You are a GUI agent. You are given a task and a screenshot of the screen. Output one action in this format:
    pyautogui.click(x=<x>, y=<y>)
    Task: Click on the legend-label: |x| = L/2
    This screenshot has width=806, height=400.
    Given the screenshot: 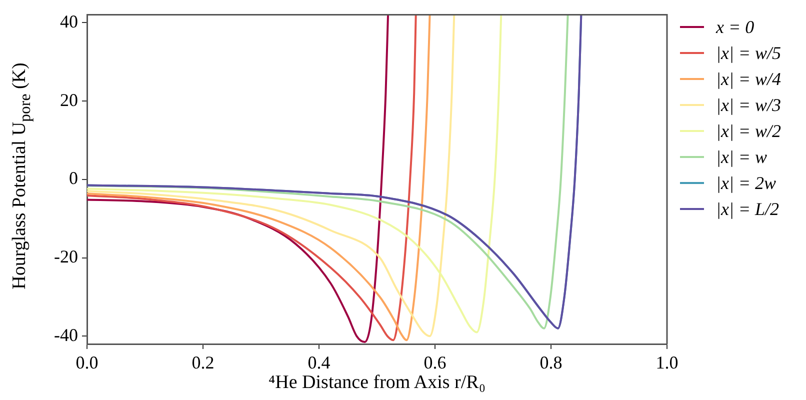 What is the action you would take?
    pyautogui.click(x=748, y=209)
    